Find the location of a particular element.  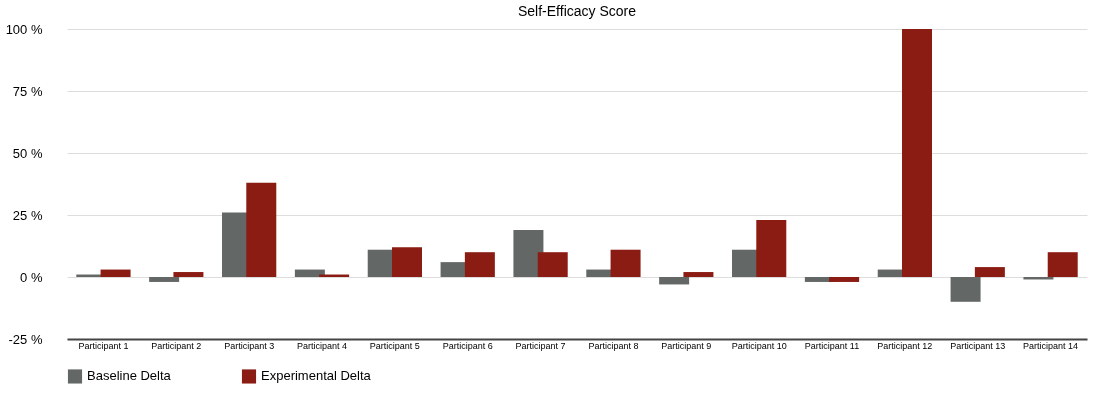

legend-label: Baseline Delta is located at coordinates (129, 376).